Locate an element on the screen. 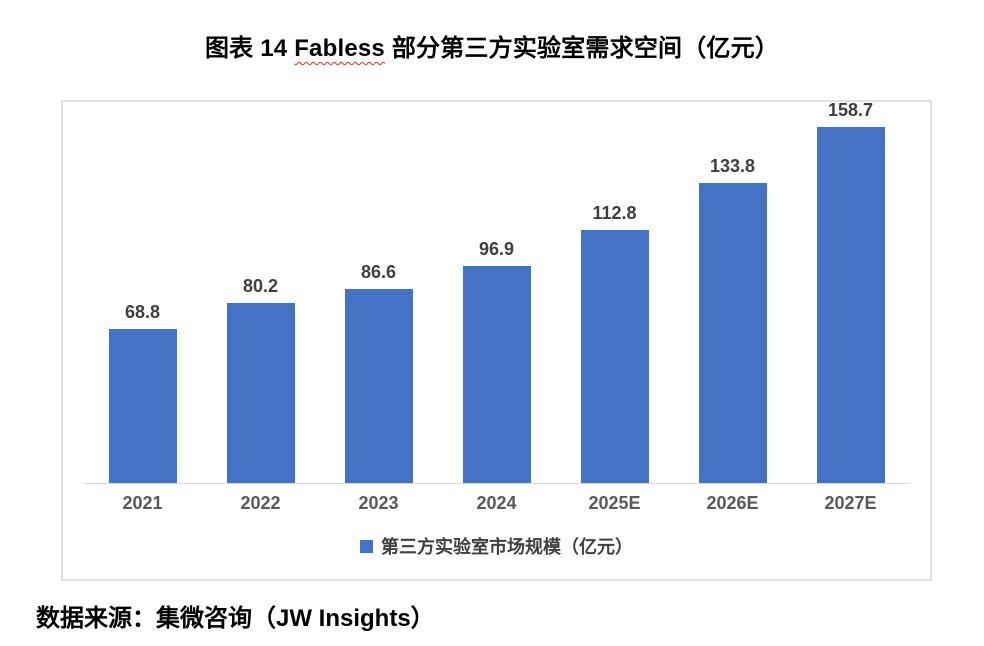 The height and width of the screenshot is (646, 984). x-axis: 2021 2022 2023 2024 2025E 2026E 2027E is located at coordinates (497, 499).